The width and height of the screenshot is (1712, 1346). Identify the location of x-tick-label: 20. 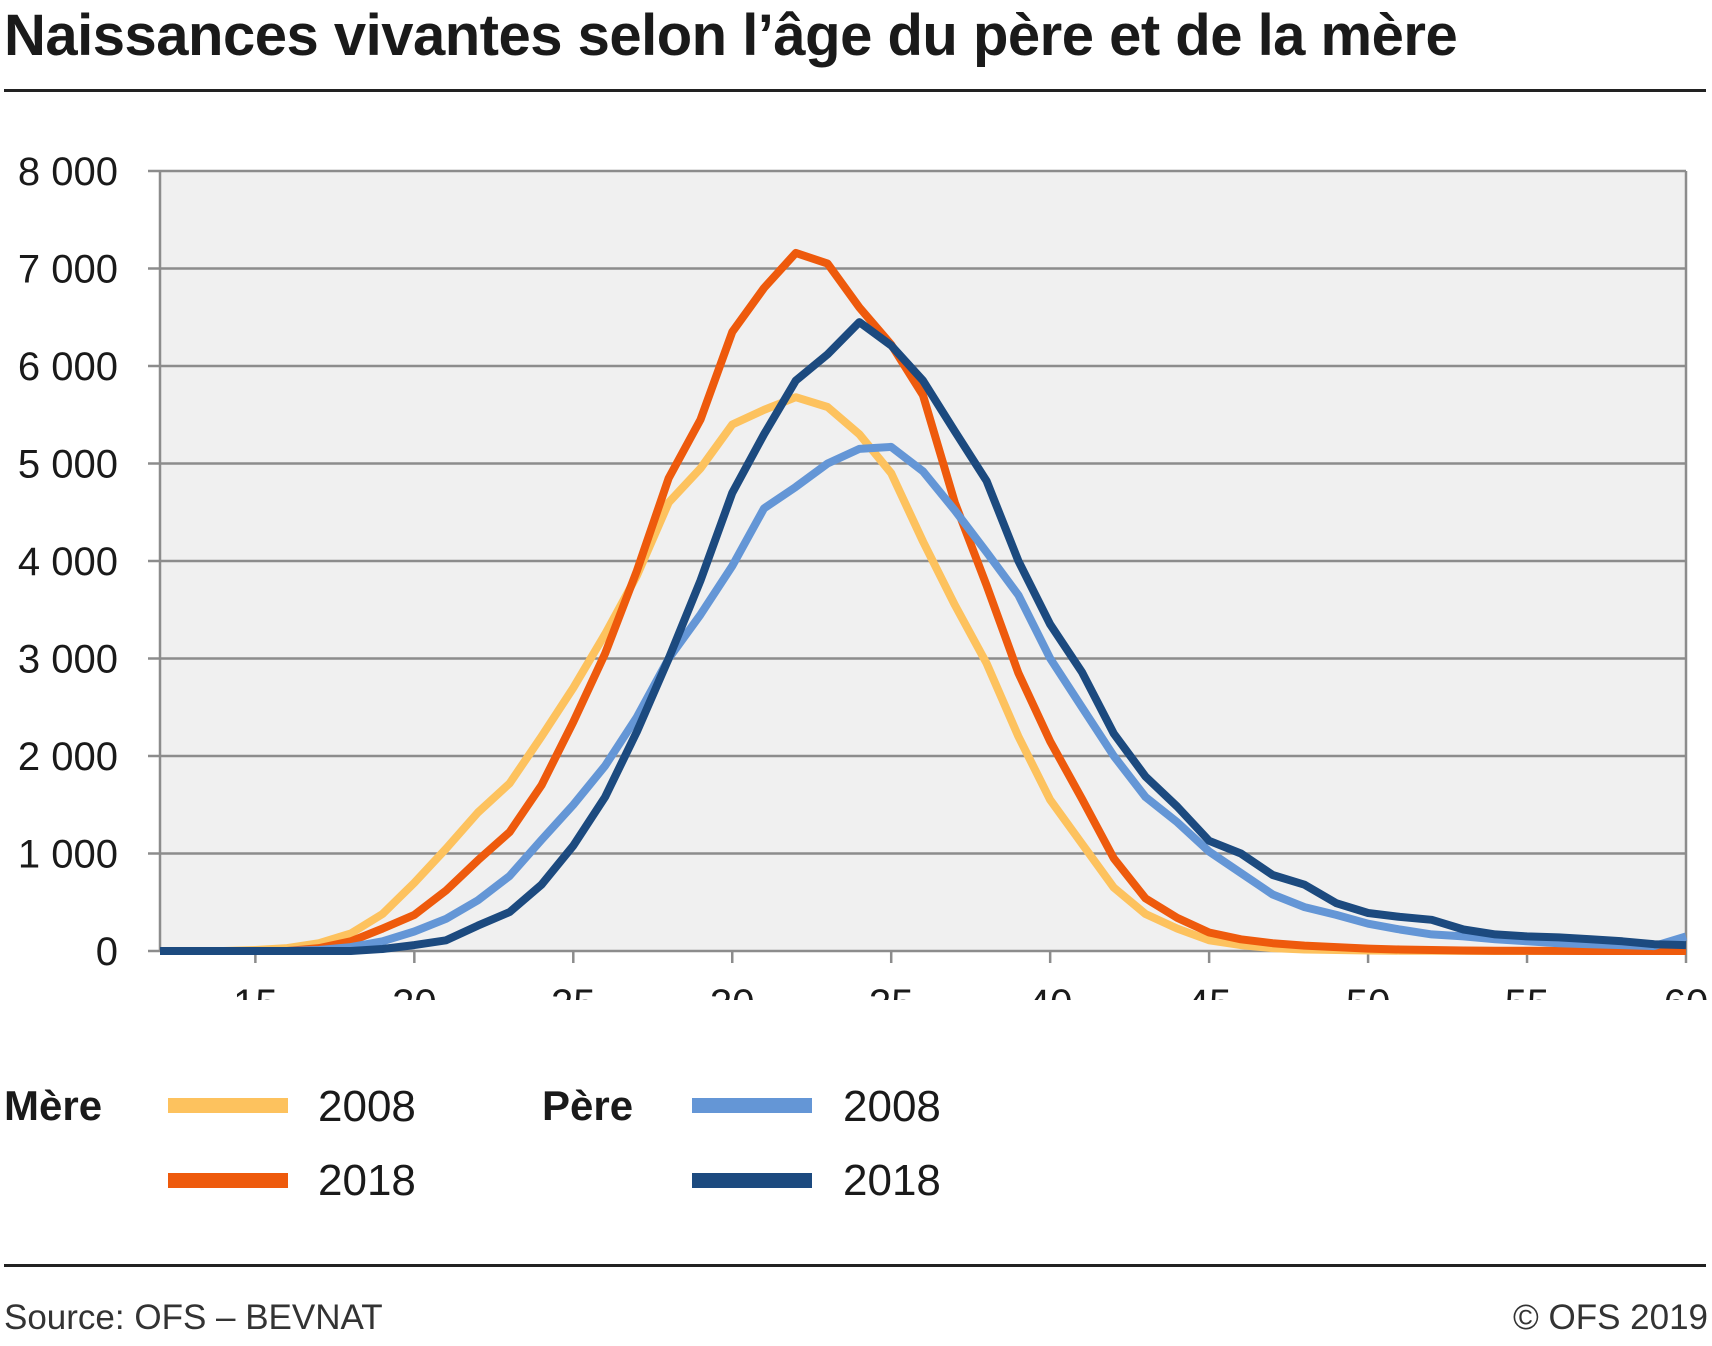
(414, 991).